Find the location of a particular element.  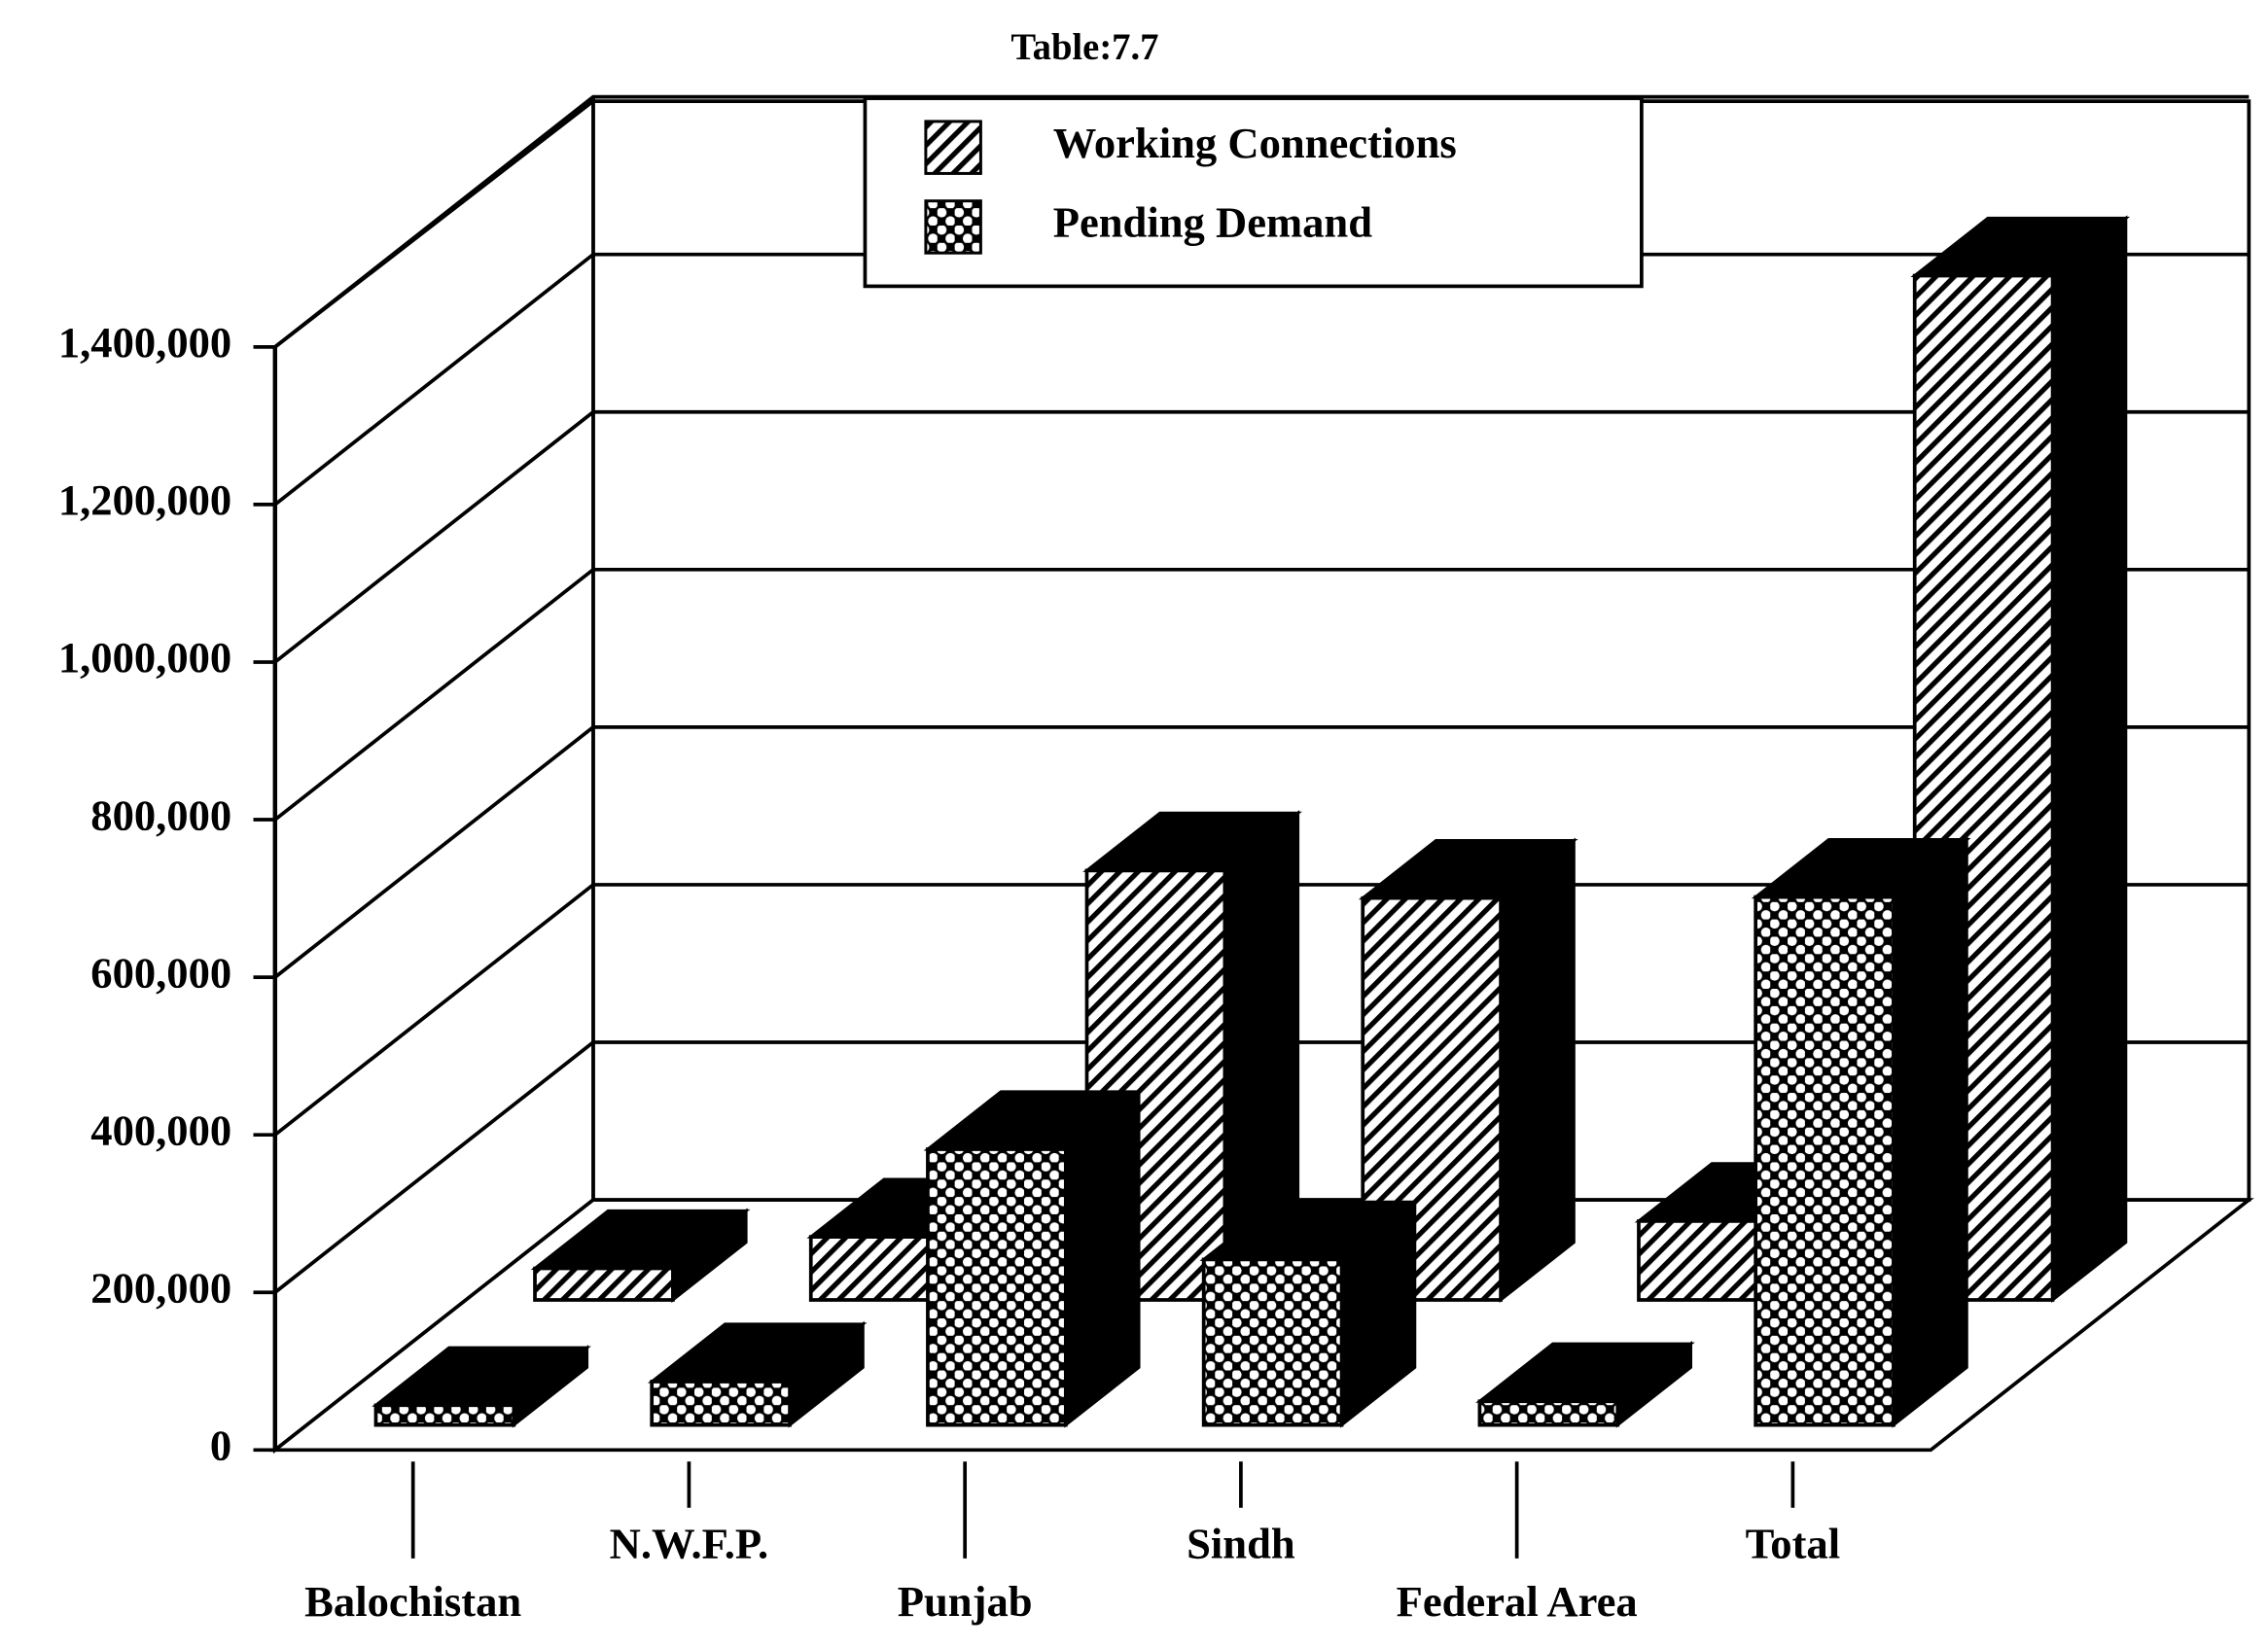

y-tick-label: 1,400,000 is located at coordinates (144, 342).